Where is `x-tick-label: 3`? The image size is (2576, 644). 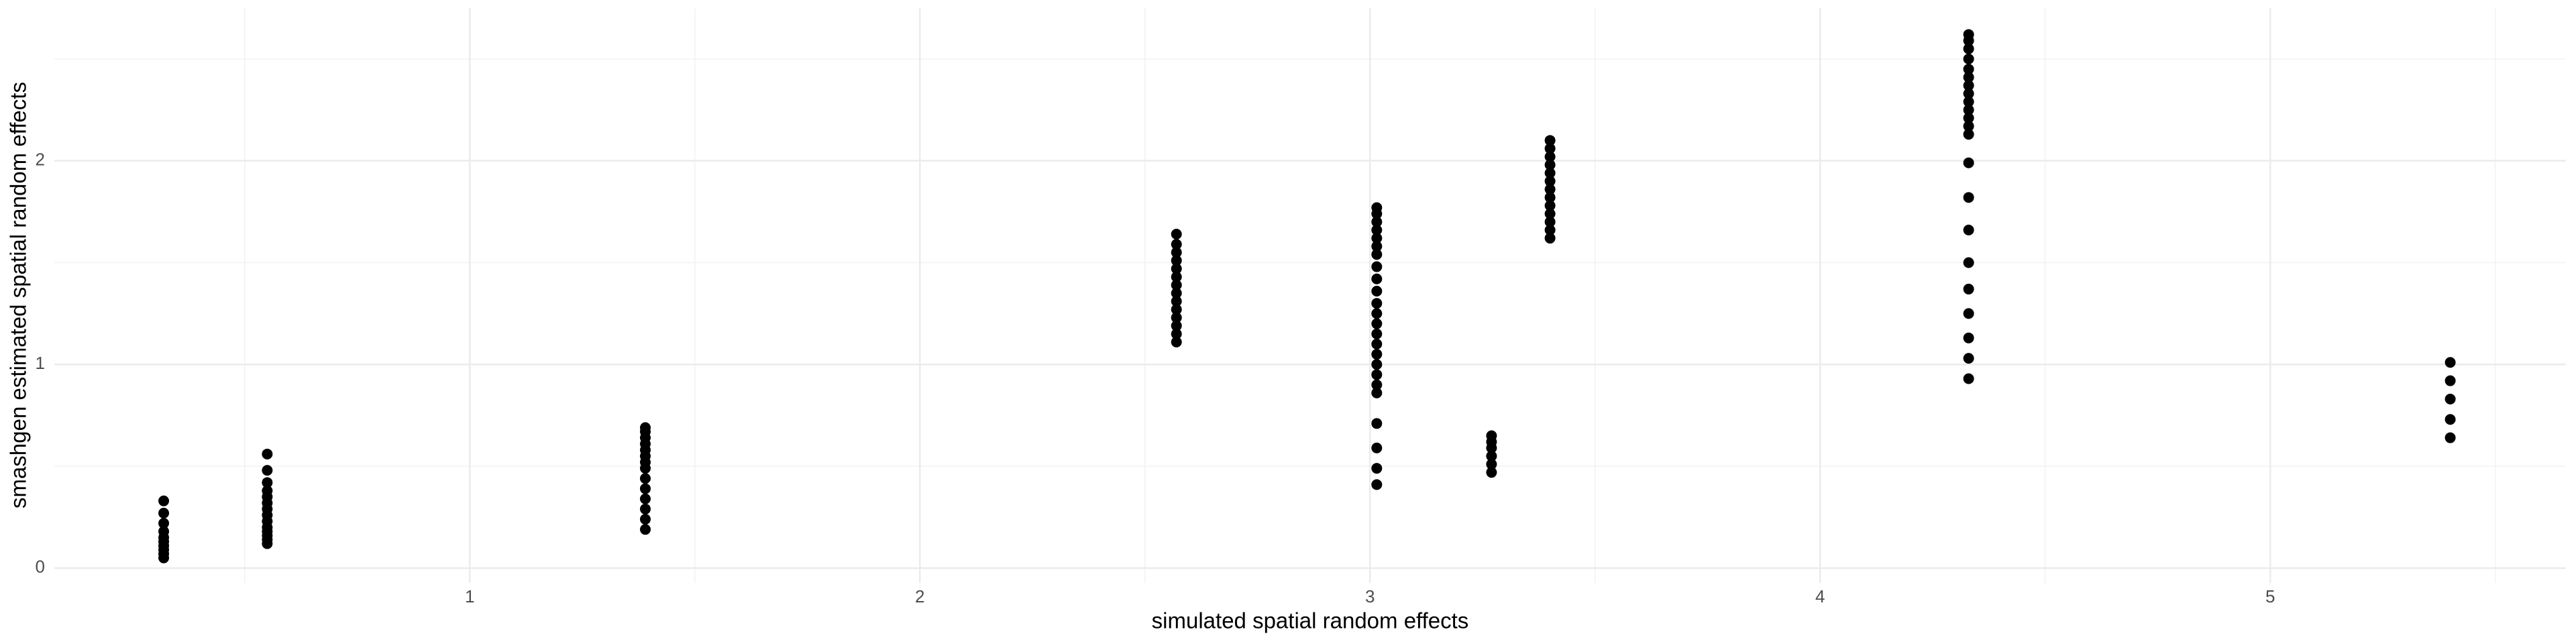
x-tick-label: 3 is located at coordinates (1370, 596).